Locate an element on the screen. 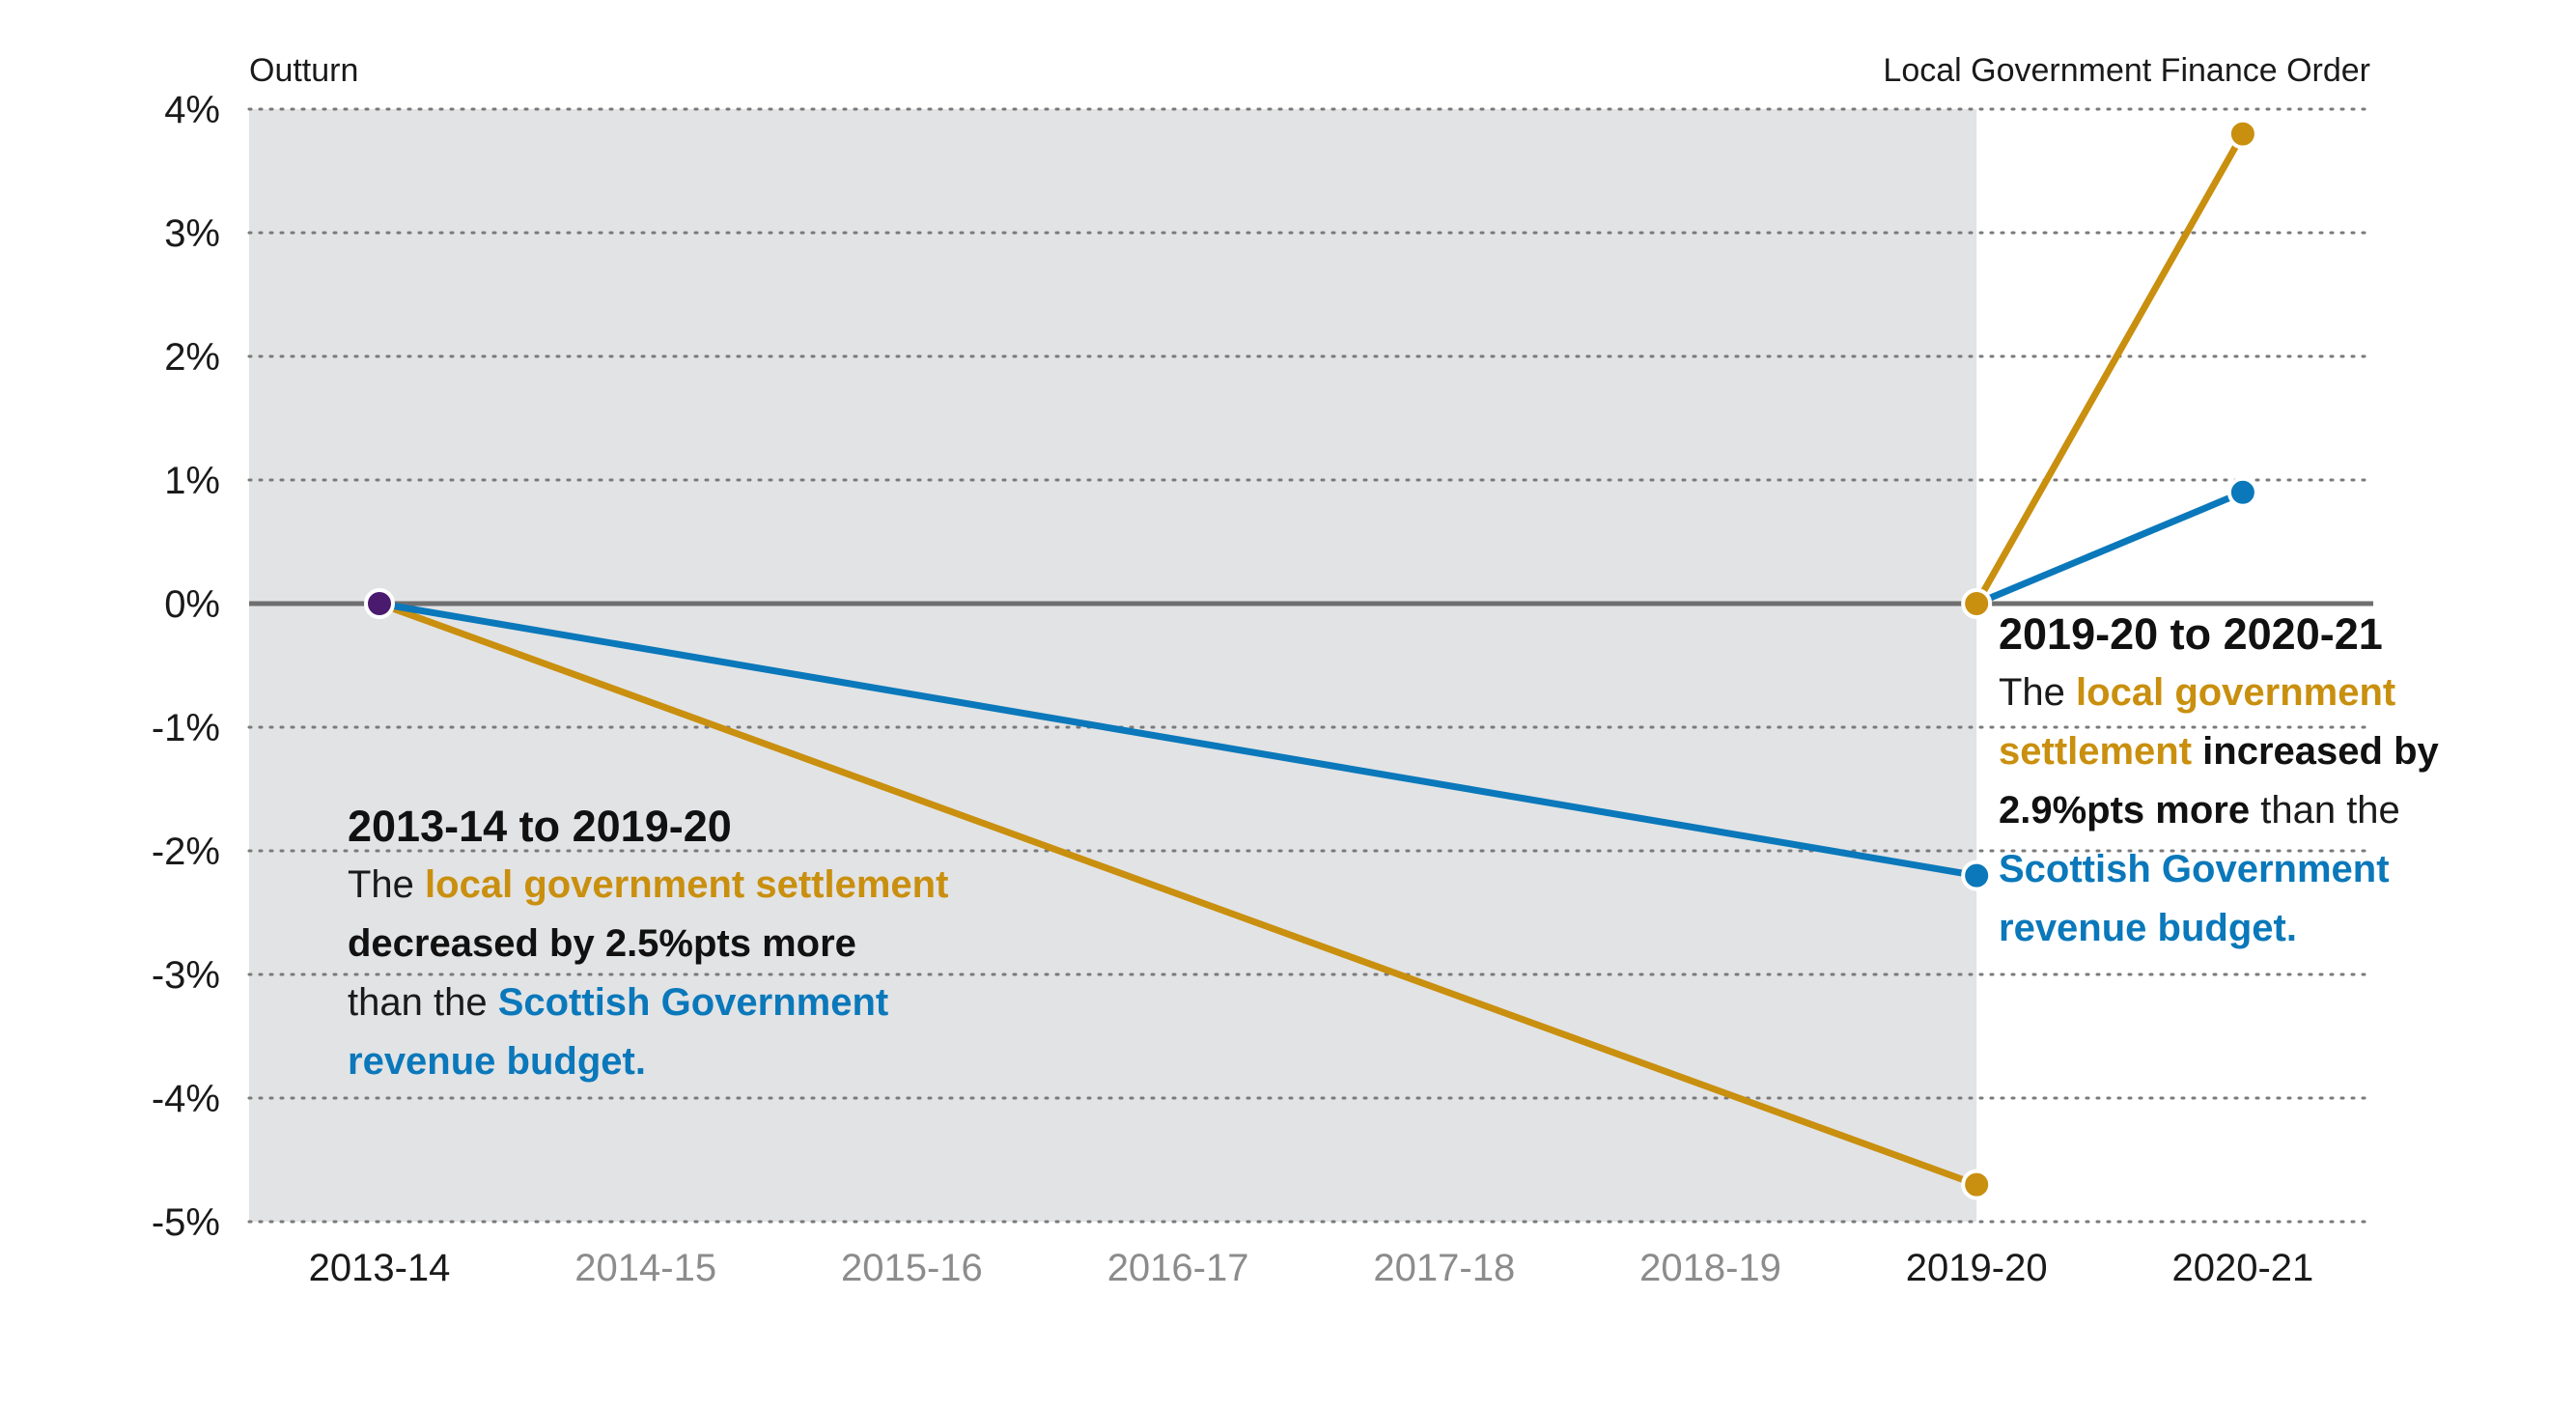 The width and height of the screenshot is (2576, 1410). annotation-right-increased-by: increased by is located at coordinates (2316, 751).